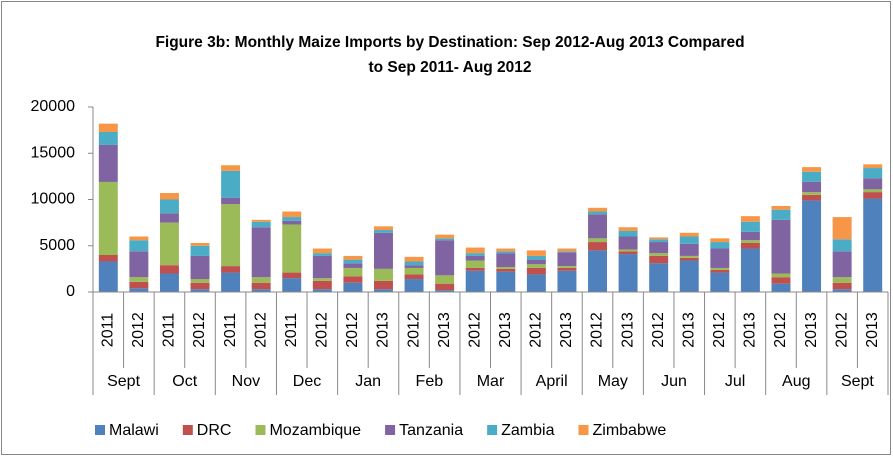 The height and width of the screenshot is (457, 893). What do you see at coordinates (214, 430) in the screenshot?
I see `legend-label: DRC` at bounding box center [214, 430].